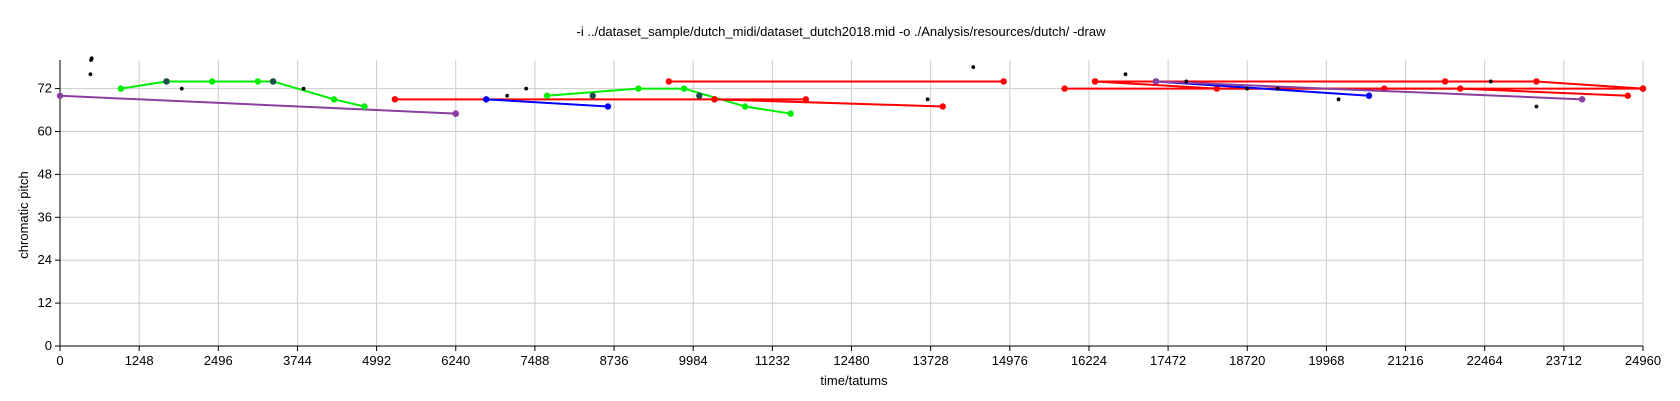  What do you see at coordinates (45, 216) in the screenshot?
I see `y-tick-label: 36` at bounding box center [45, 216].